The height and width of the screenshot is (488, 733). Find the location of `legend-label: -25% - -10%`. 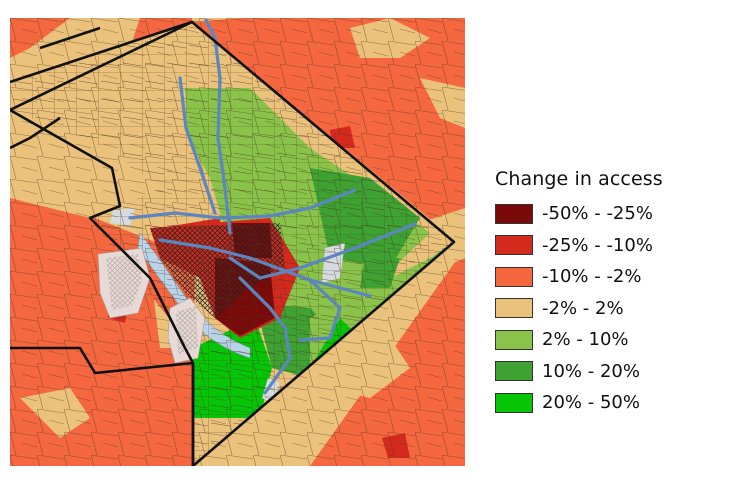

legend-label: -25% - -10% is located at coordinates (597, 245).